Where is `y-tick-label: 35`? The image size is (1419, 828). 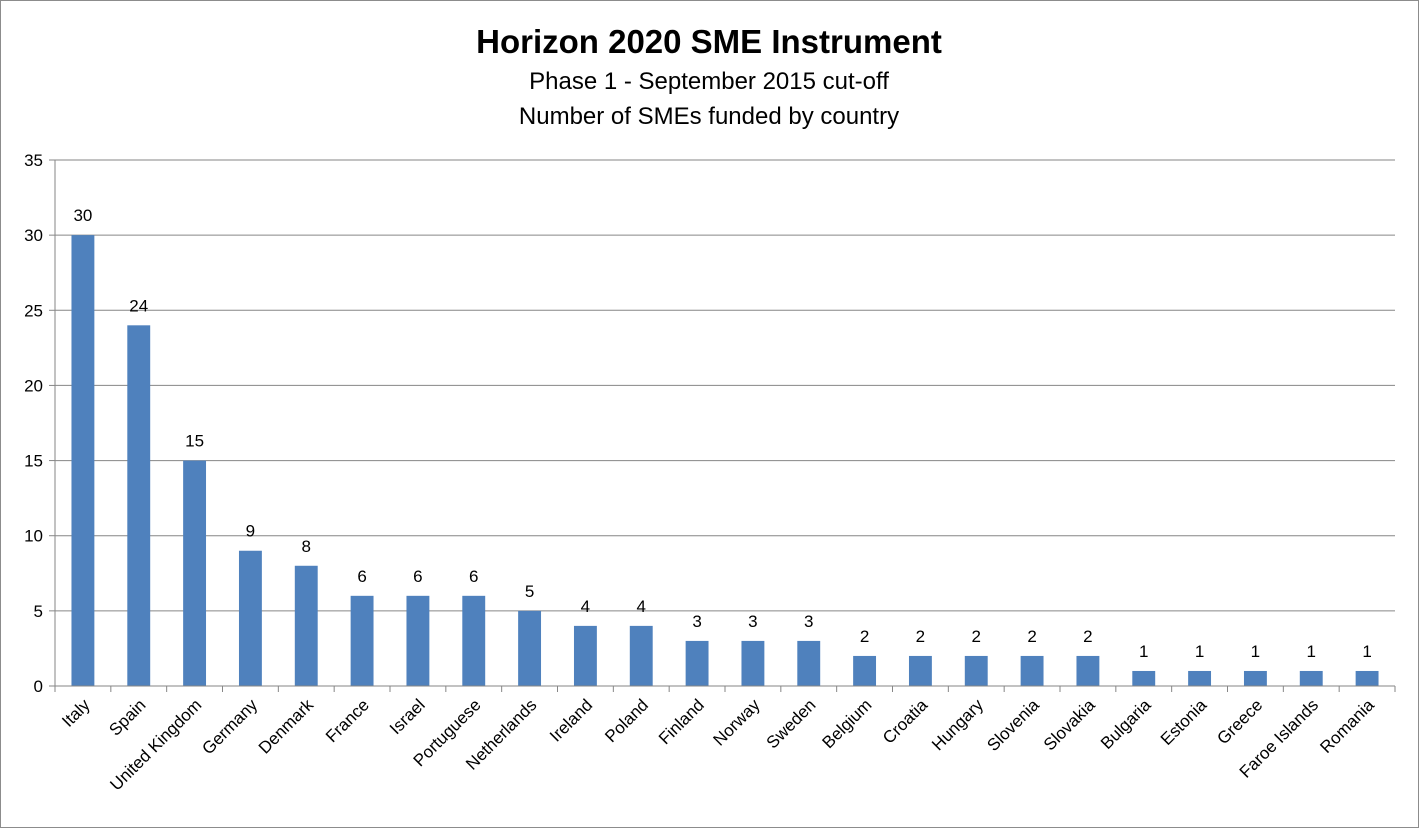
y-tick-label: 35 is located at coordinates (33, 160).